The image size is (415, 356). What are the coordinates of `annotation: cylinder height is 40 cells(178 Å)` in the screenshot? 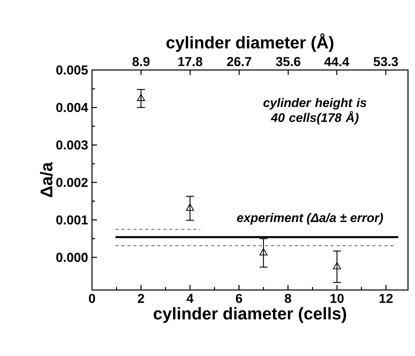 It's located at (314, 111).